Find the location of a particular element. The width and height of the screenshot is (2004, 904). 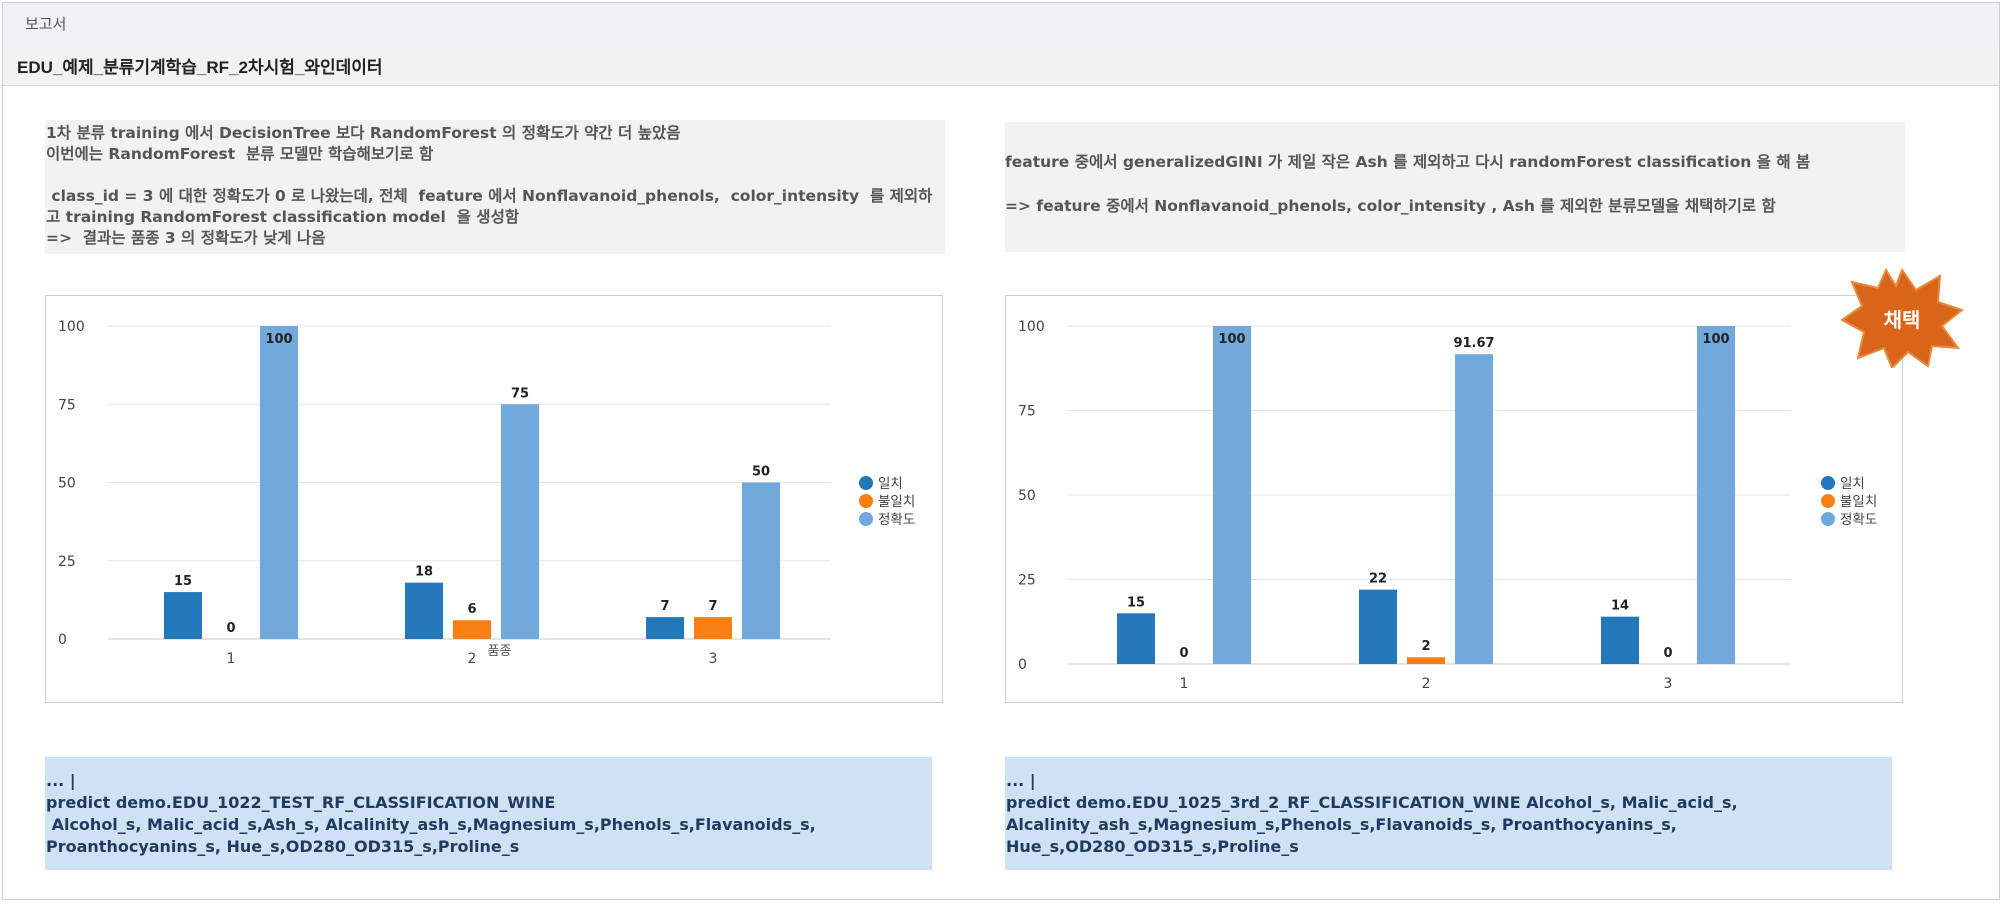

data-label: 91.67 is located at coordinates (1473, 343).